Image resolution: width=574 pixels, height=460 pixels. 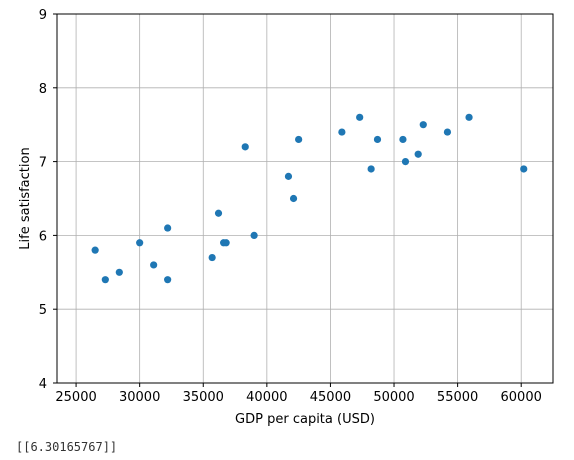 What do you see at coordinates (43, 163) in the screenshot?
I see `y-tick-label: 7` at bounding box center [43, 163].